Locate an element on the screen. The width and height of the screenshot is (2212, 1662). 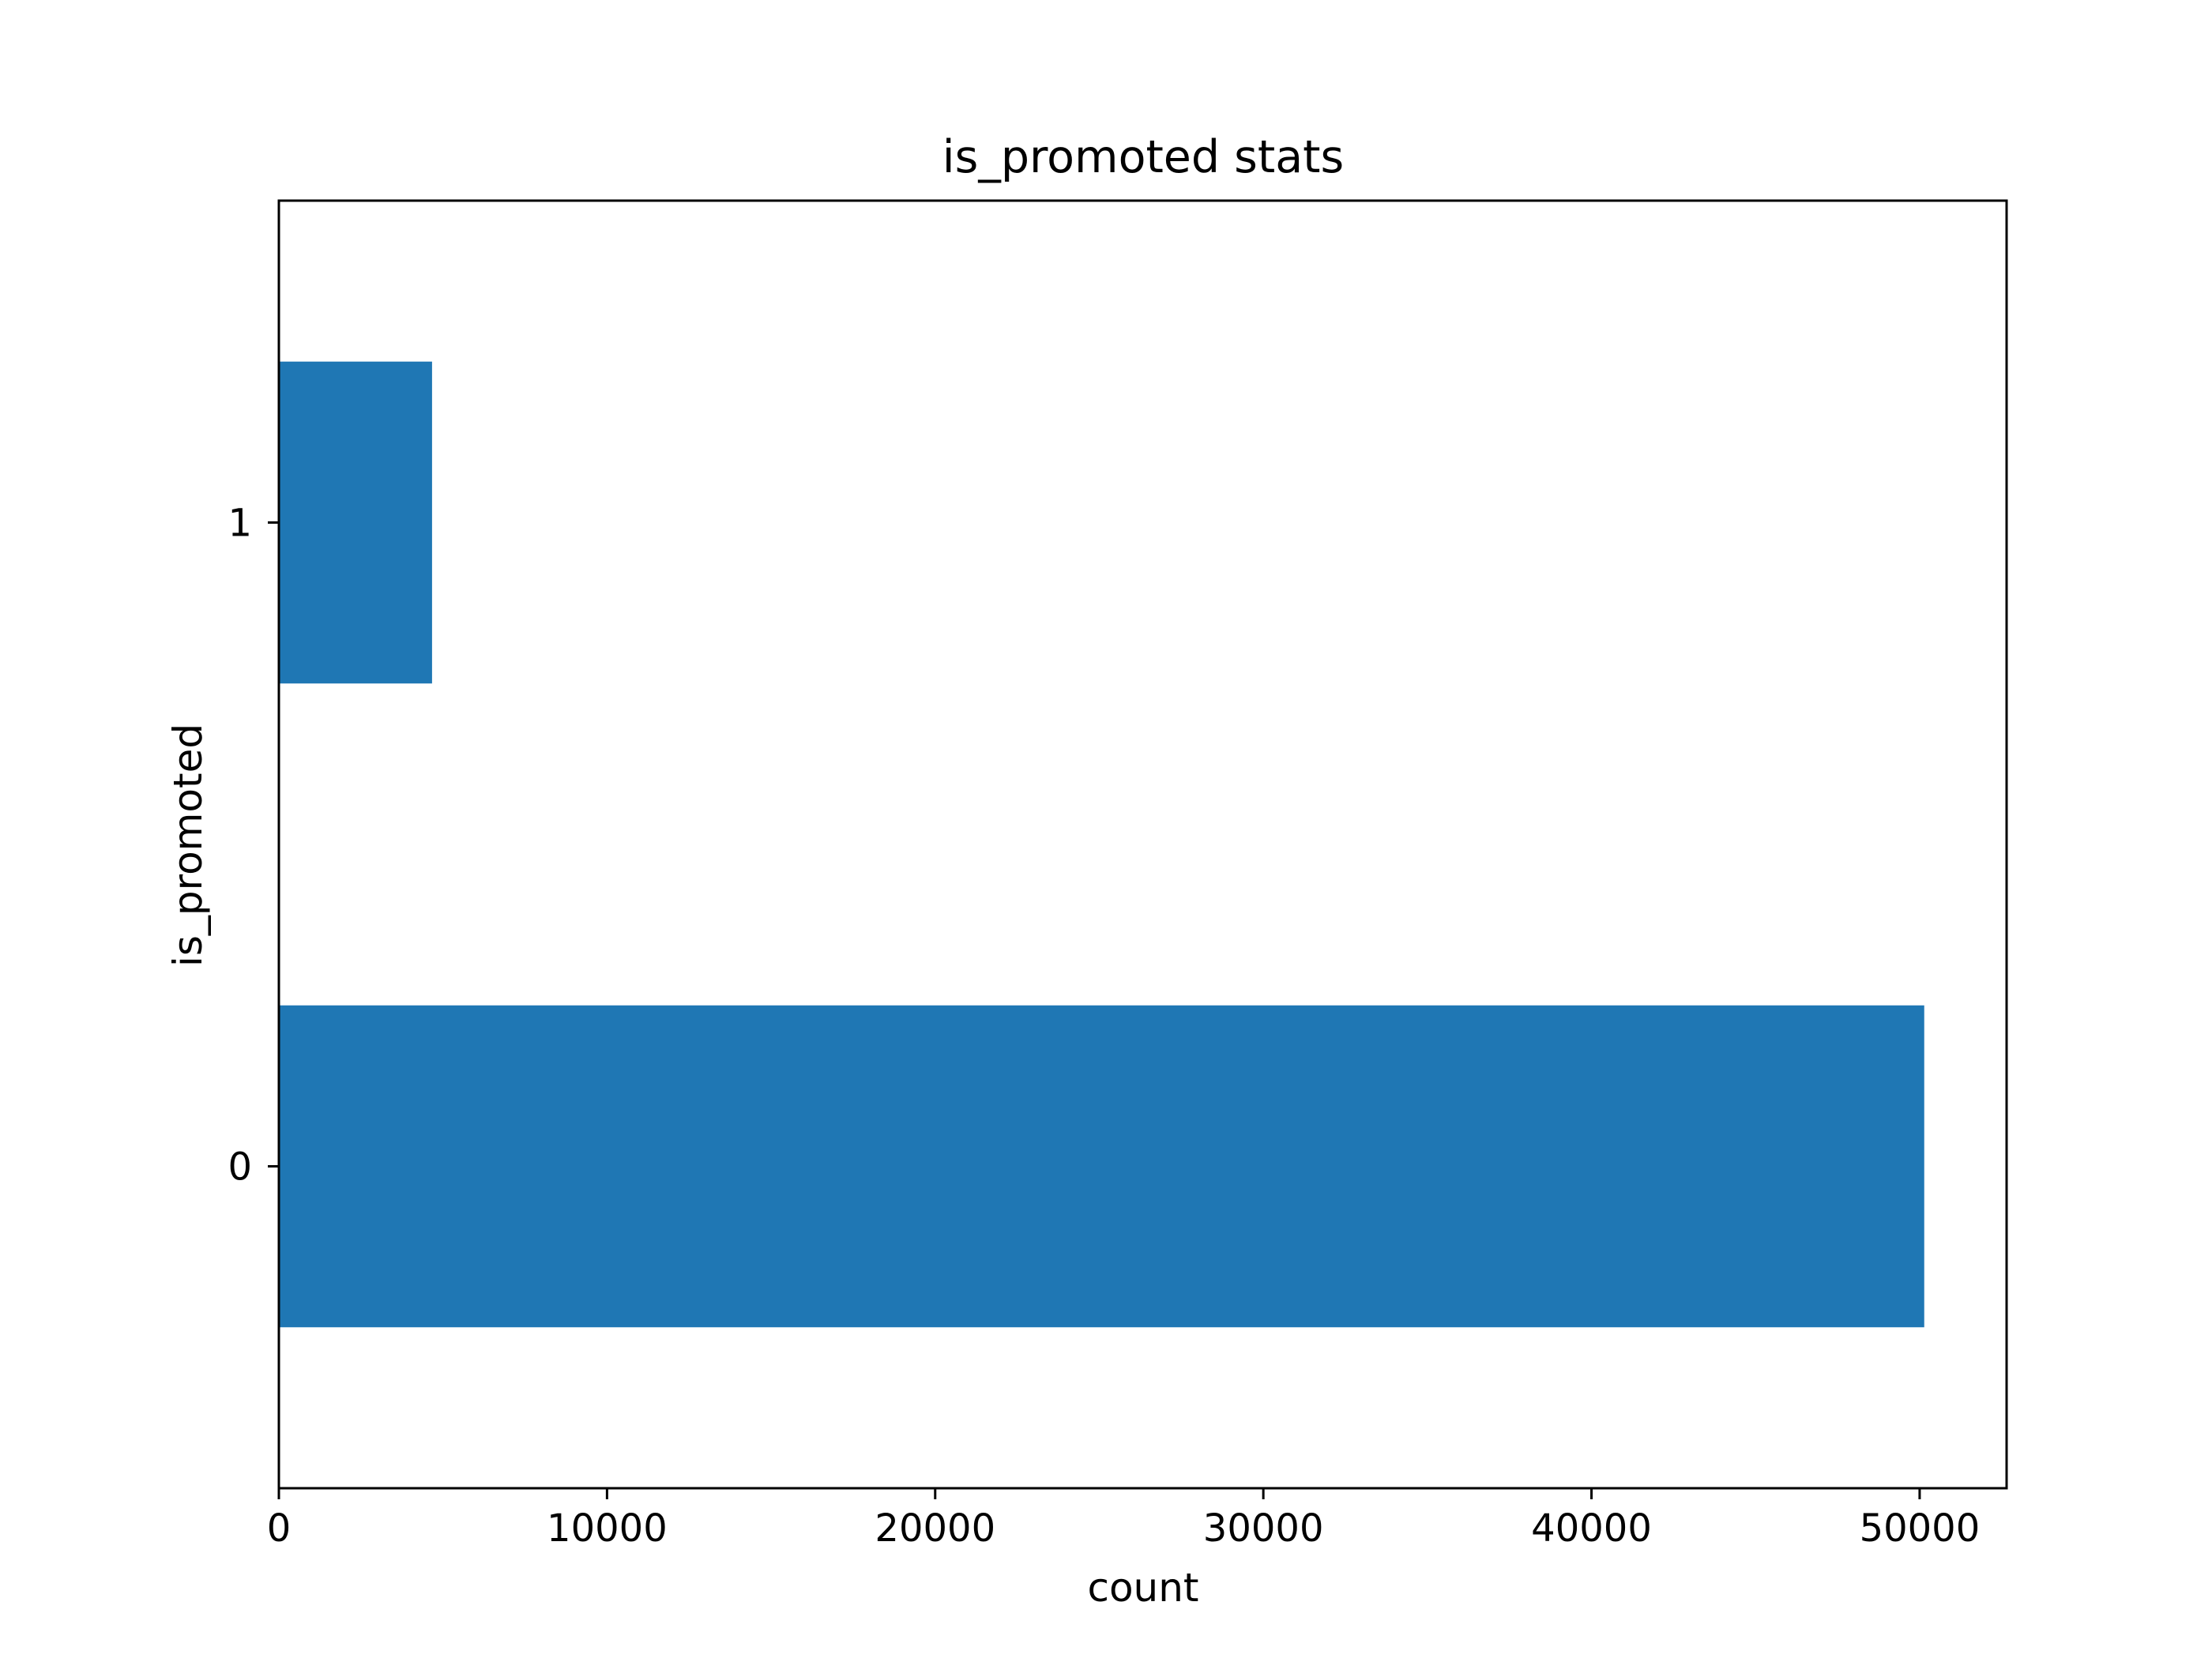
x-tick-label-50000: 50000 is located at coordinates (1920, 1528).